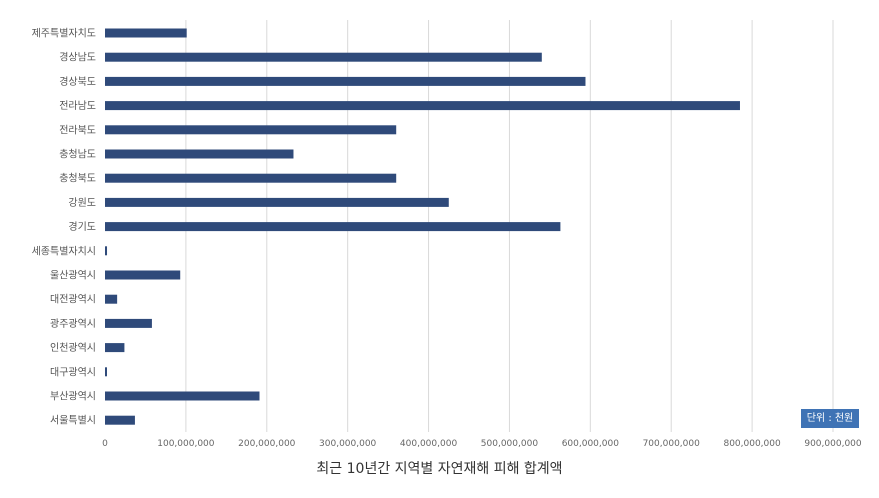 The image size is (879, 498). What do you see at coordinates (77, 57) in the screenshot?
I see `category-label: 경상남도` at bounding box center [77, 57].